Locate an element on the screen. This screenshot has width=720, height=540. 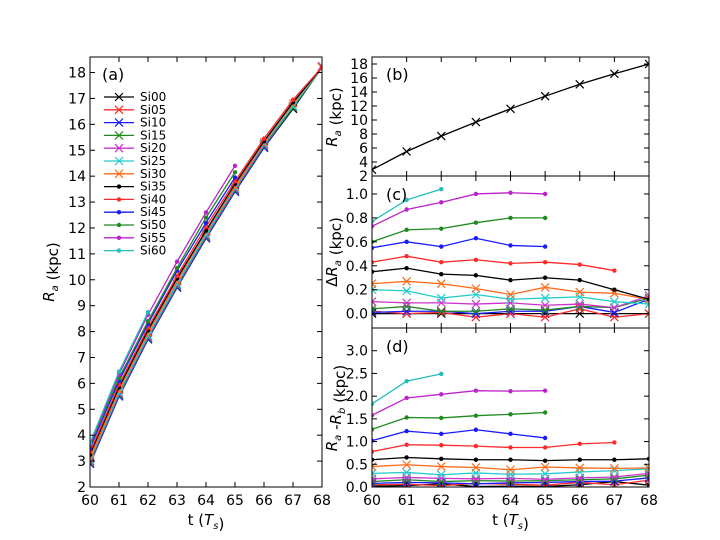
panel-c-ytick-label-3: 0.6 is located at coordinates (357, 243).